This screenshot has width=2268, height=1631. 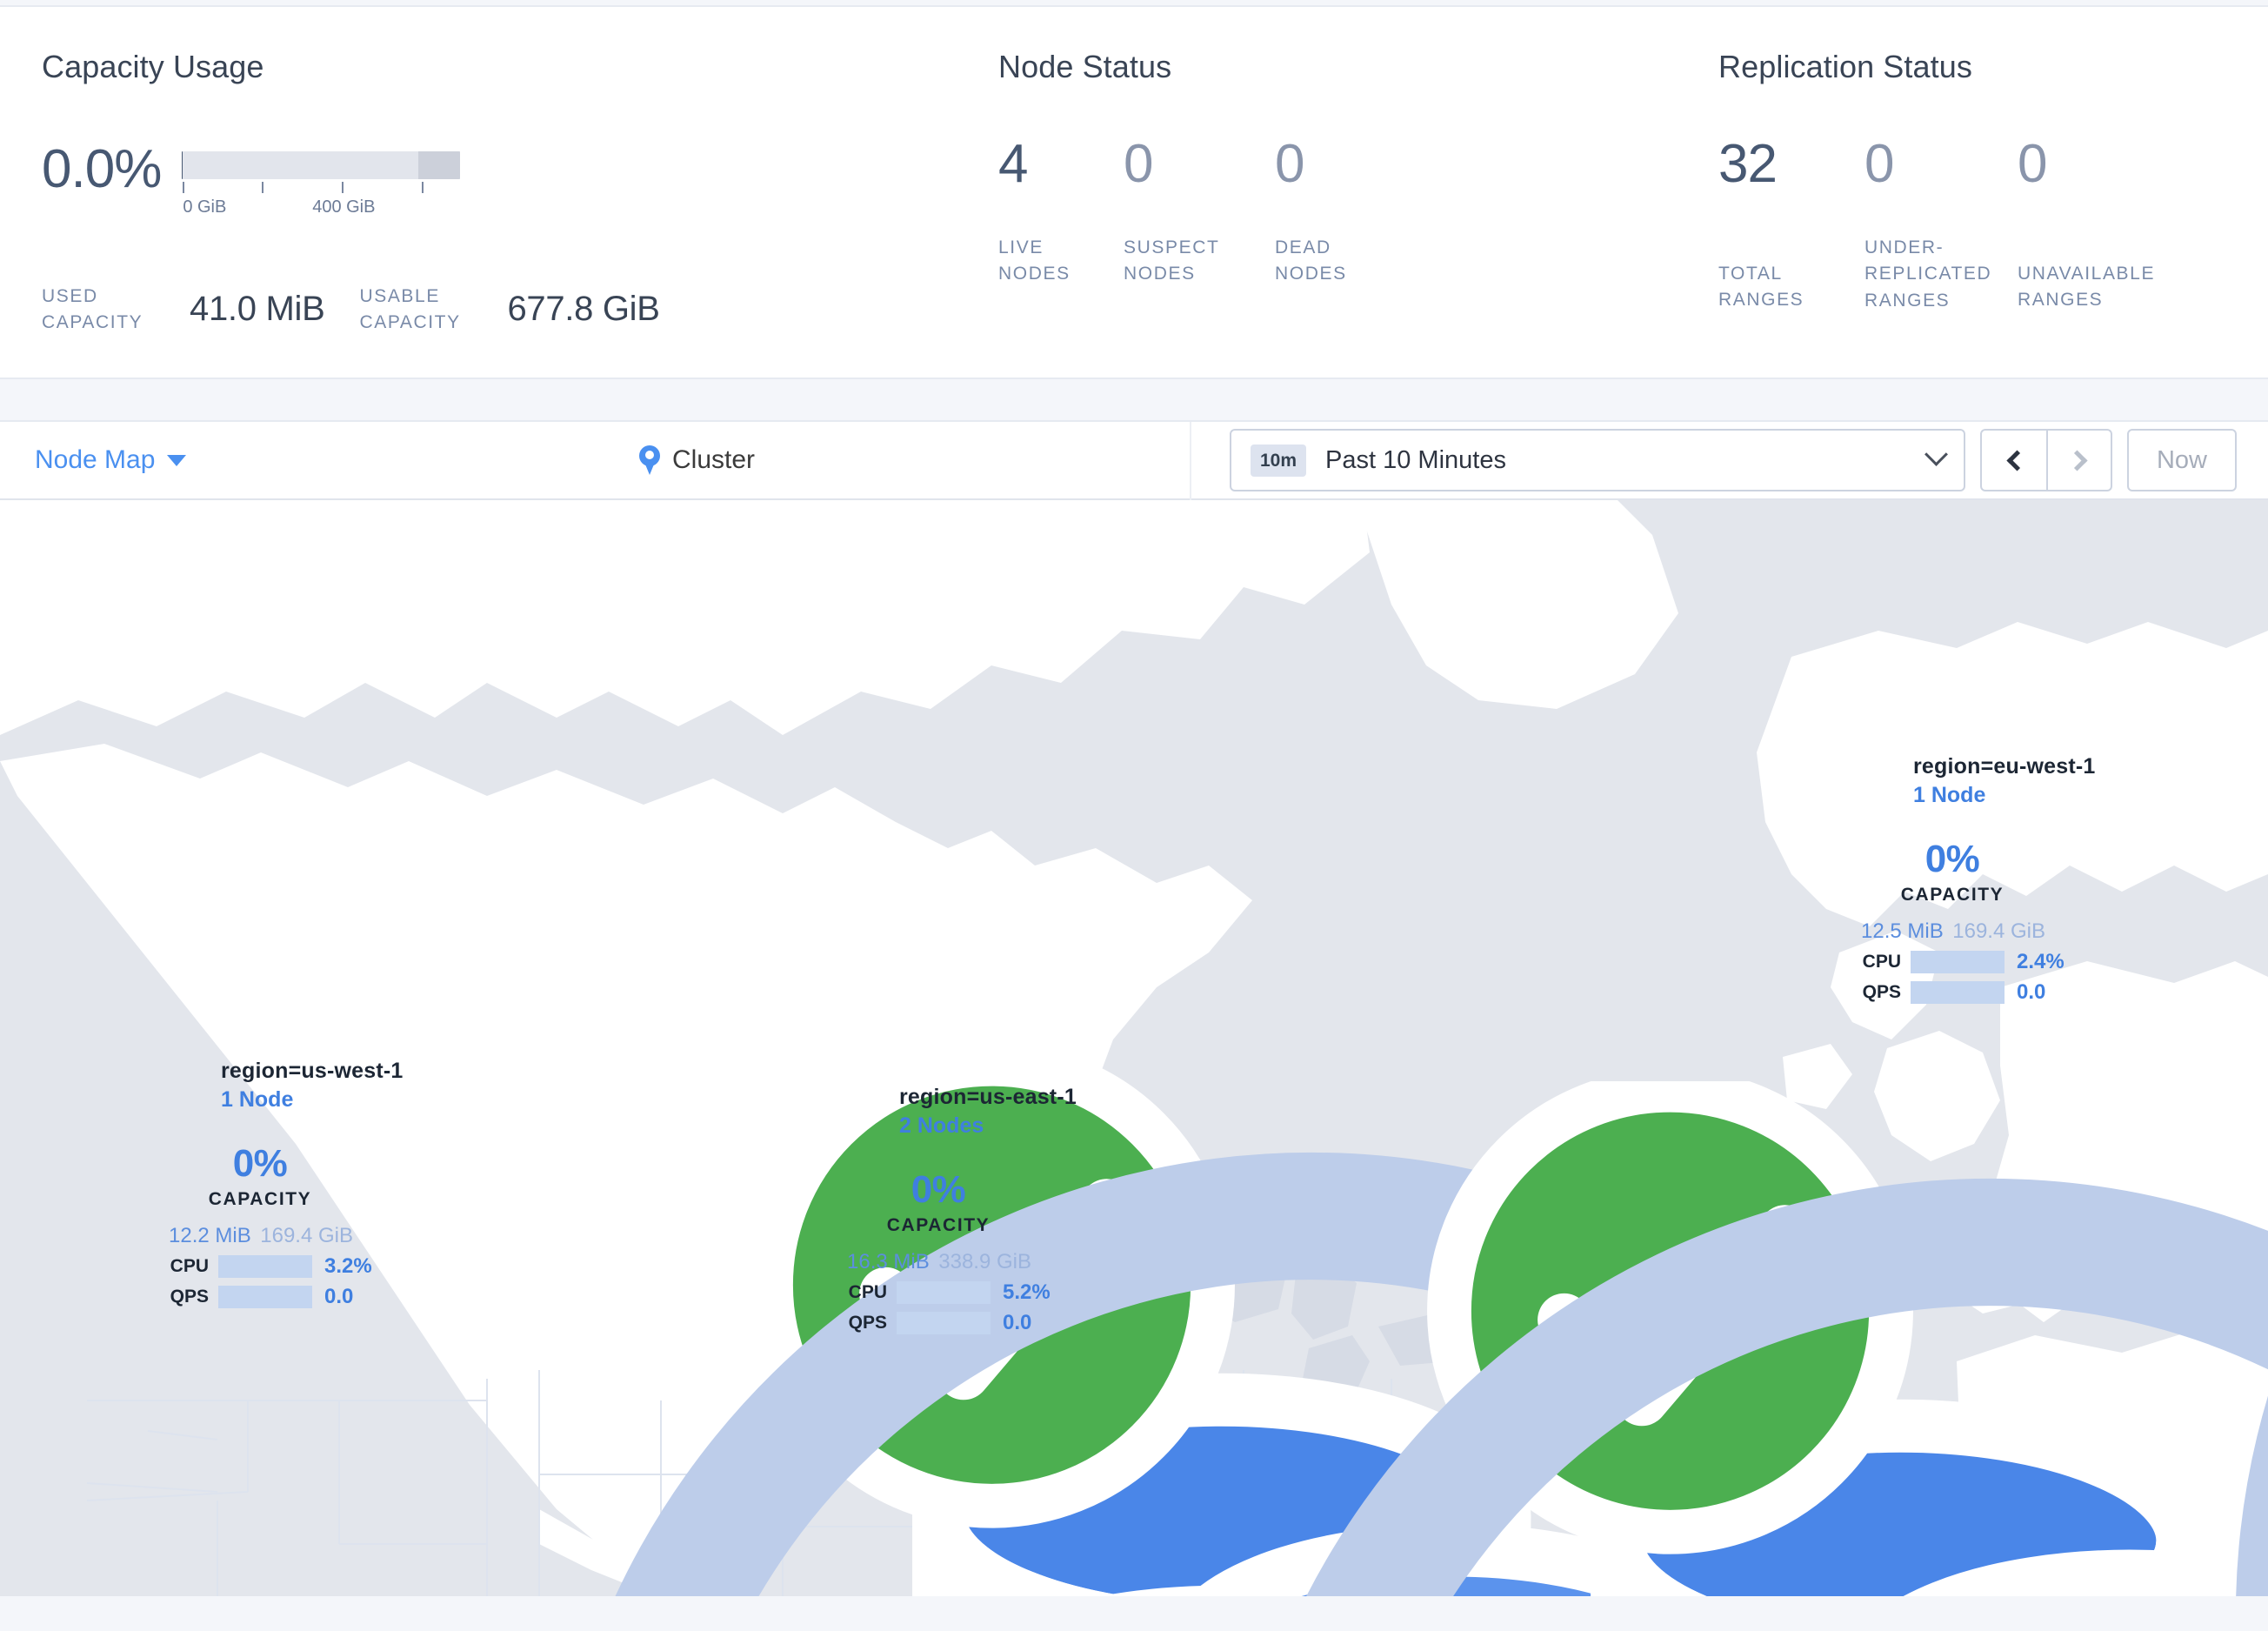 What do you see at coordinates (261, 1236) in the screenshot?
I see `capacity-bytes: 12.2 MiB 169.4 GiB` at bounding box center [261, 1236].